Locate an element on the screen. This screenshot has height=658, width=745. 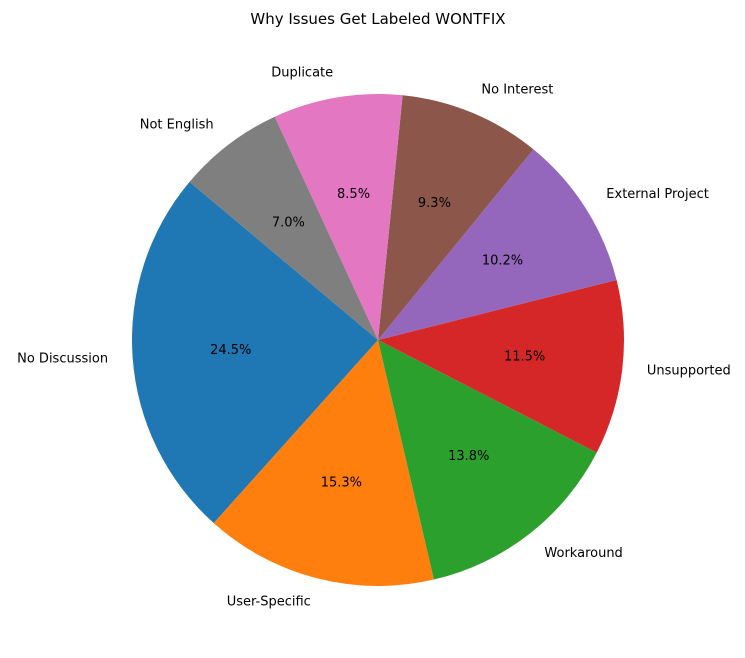
category-label-not-english: Not English is located at coordinates (177, 125).